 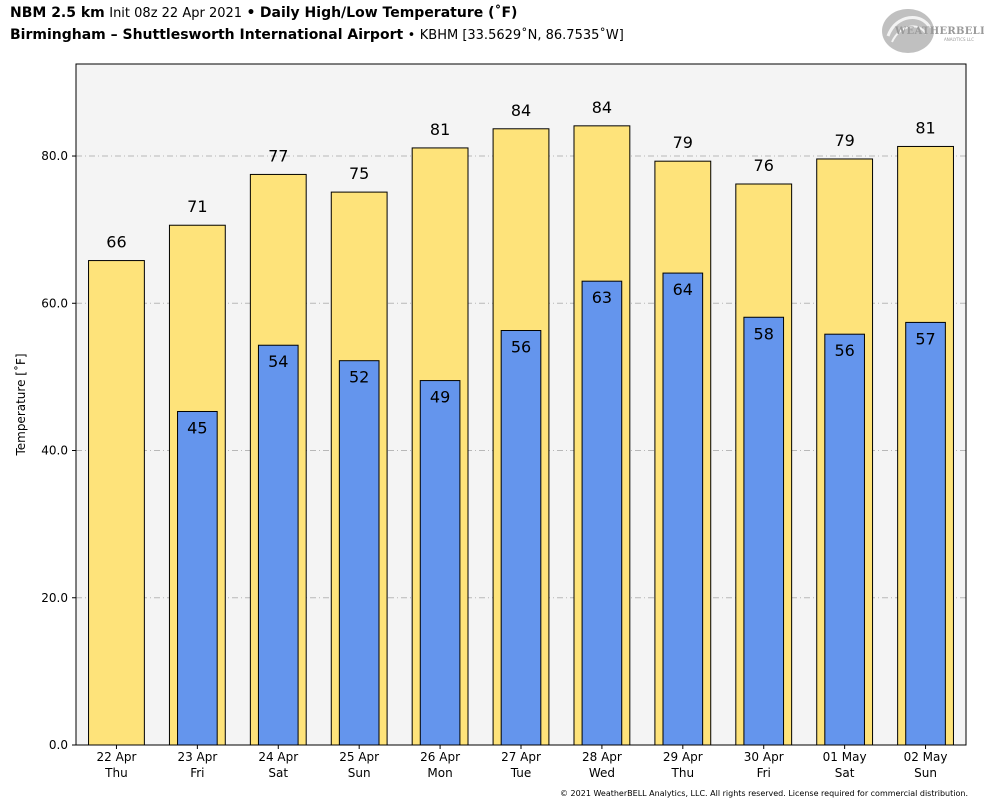 I want to click on high-temp-label: 71, so click(x=197, y=206).